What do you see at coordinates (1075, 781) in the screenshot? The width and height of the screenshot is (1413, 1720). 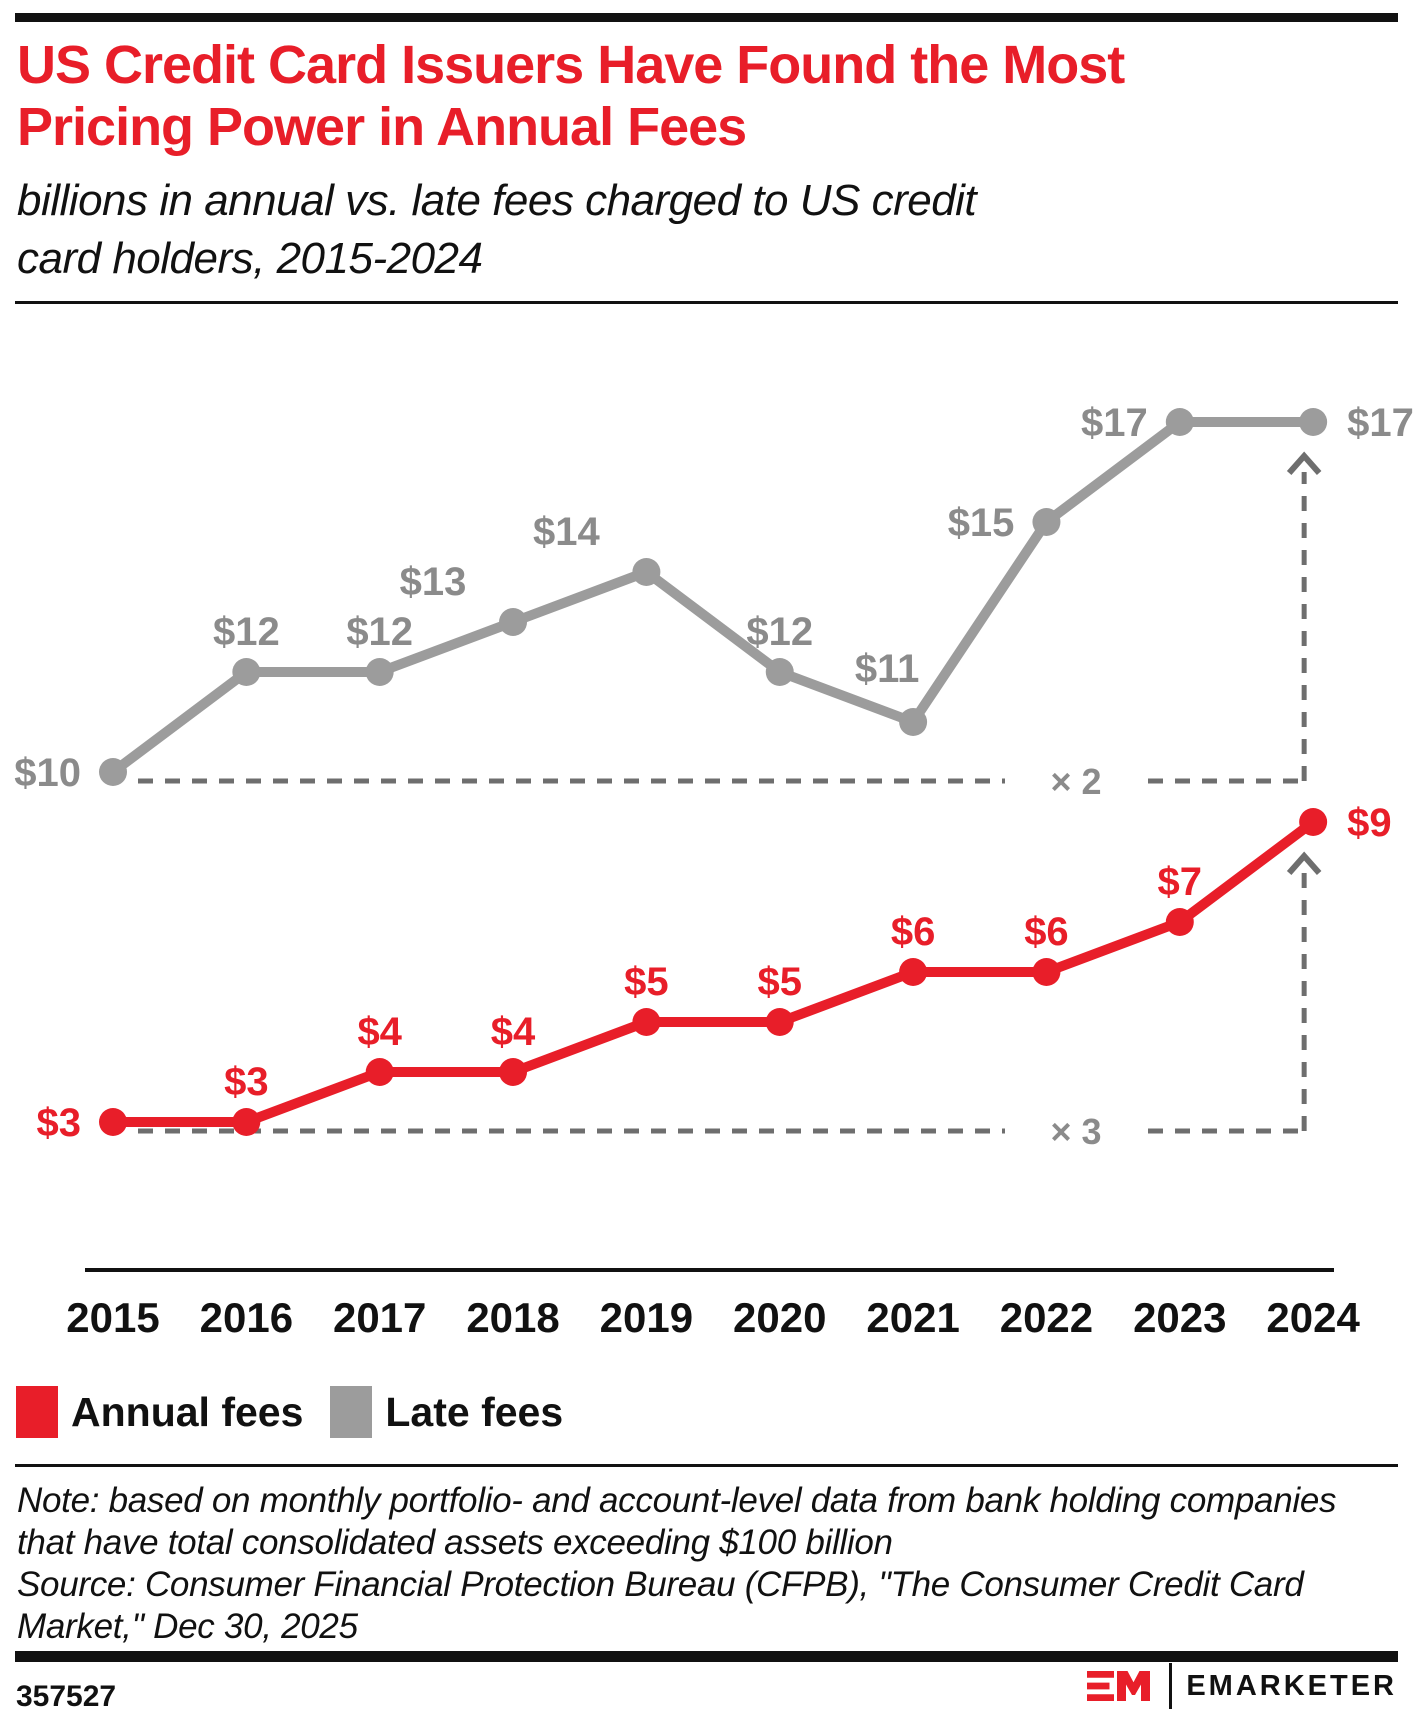 I see `multiplier-label: × 2` at bounding box center [1075, 781].